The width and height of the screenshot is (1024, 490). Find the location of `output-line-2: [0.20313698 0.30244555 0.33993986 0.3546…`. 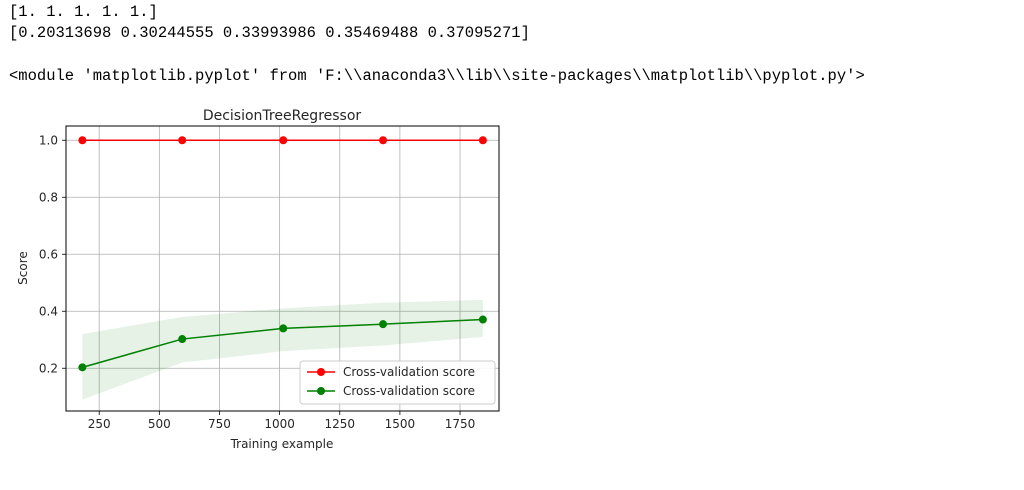

output-line-2: [0.20313698 0.30244555 0.33993986 0.3546… is located at coordinates (269, 33).